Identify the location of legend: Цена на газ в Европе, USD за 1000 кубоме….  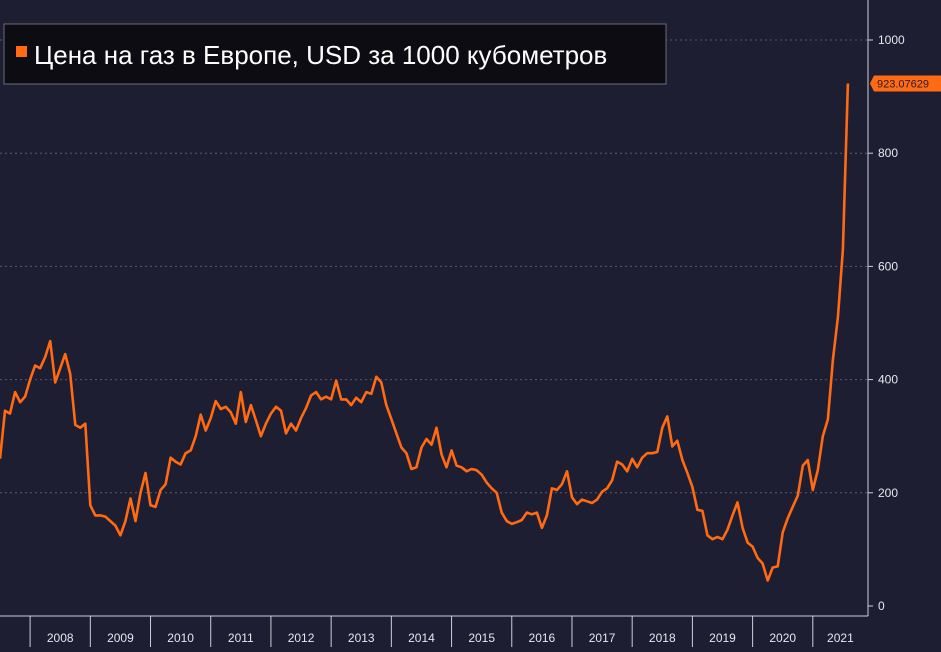
(335, 54).